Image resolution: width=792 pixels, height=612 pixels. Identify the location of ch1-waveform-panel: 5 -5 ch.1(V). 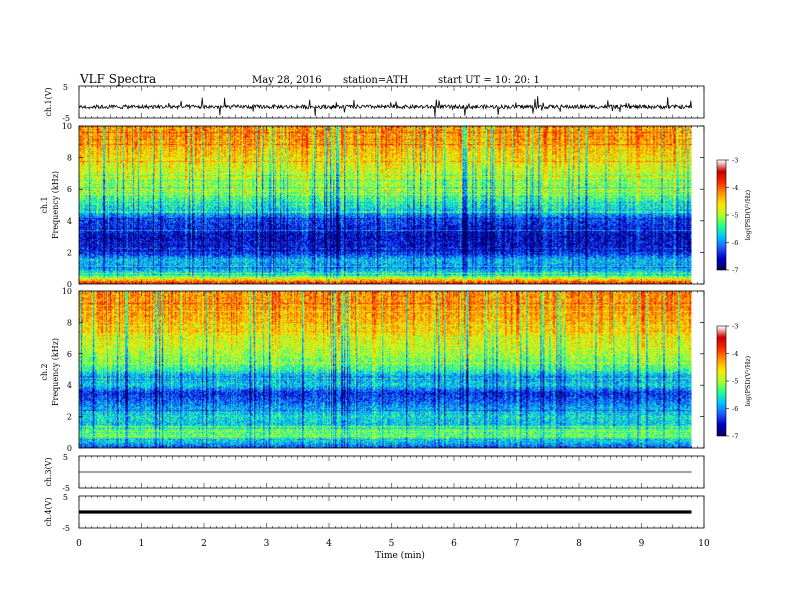
(374, 103).